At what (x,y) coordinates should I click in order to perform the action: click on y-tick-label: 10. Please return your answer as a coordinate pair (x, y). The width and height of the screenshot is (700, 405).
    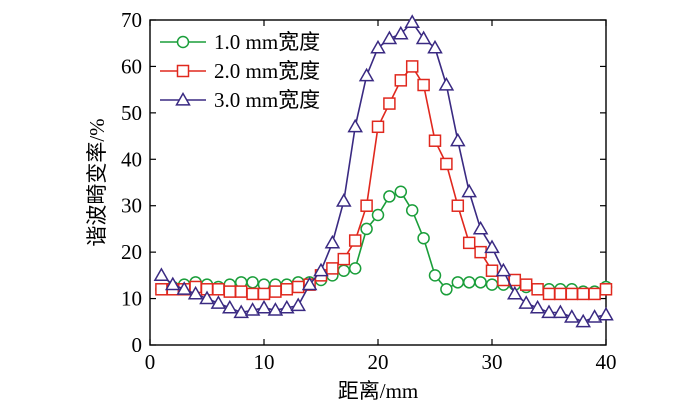
    Looking at the image, I should click on (131, 299).